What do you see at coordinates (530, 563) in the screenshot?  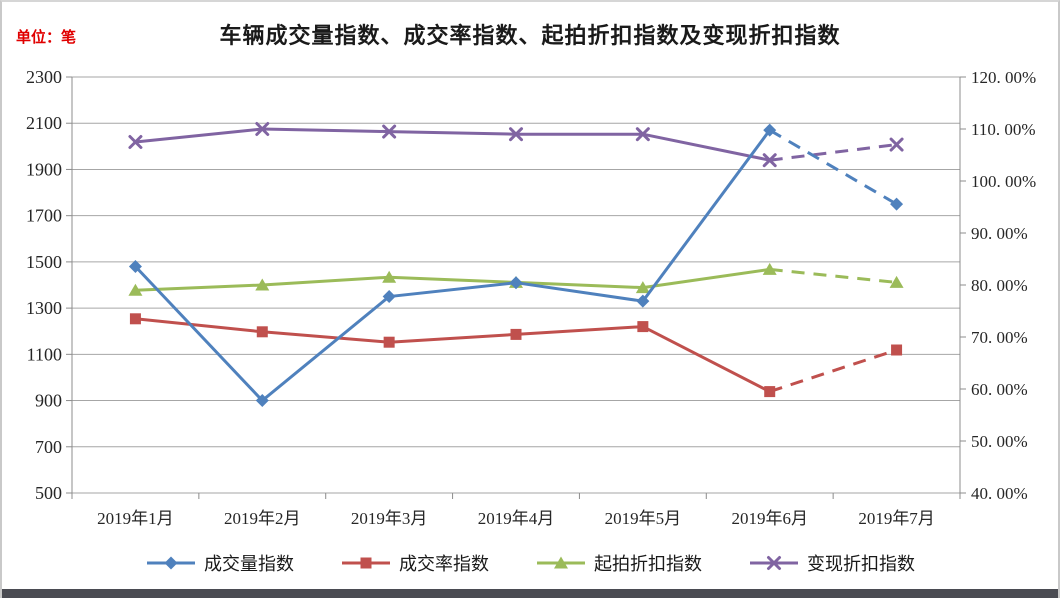 I see `chart-legend: 成交量指数 成交率指数 起拍折扣指数 变现折扣指数` at bounding box center [530, 563].